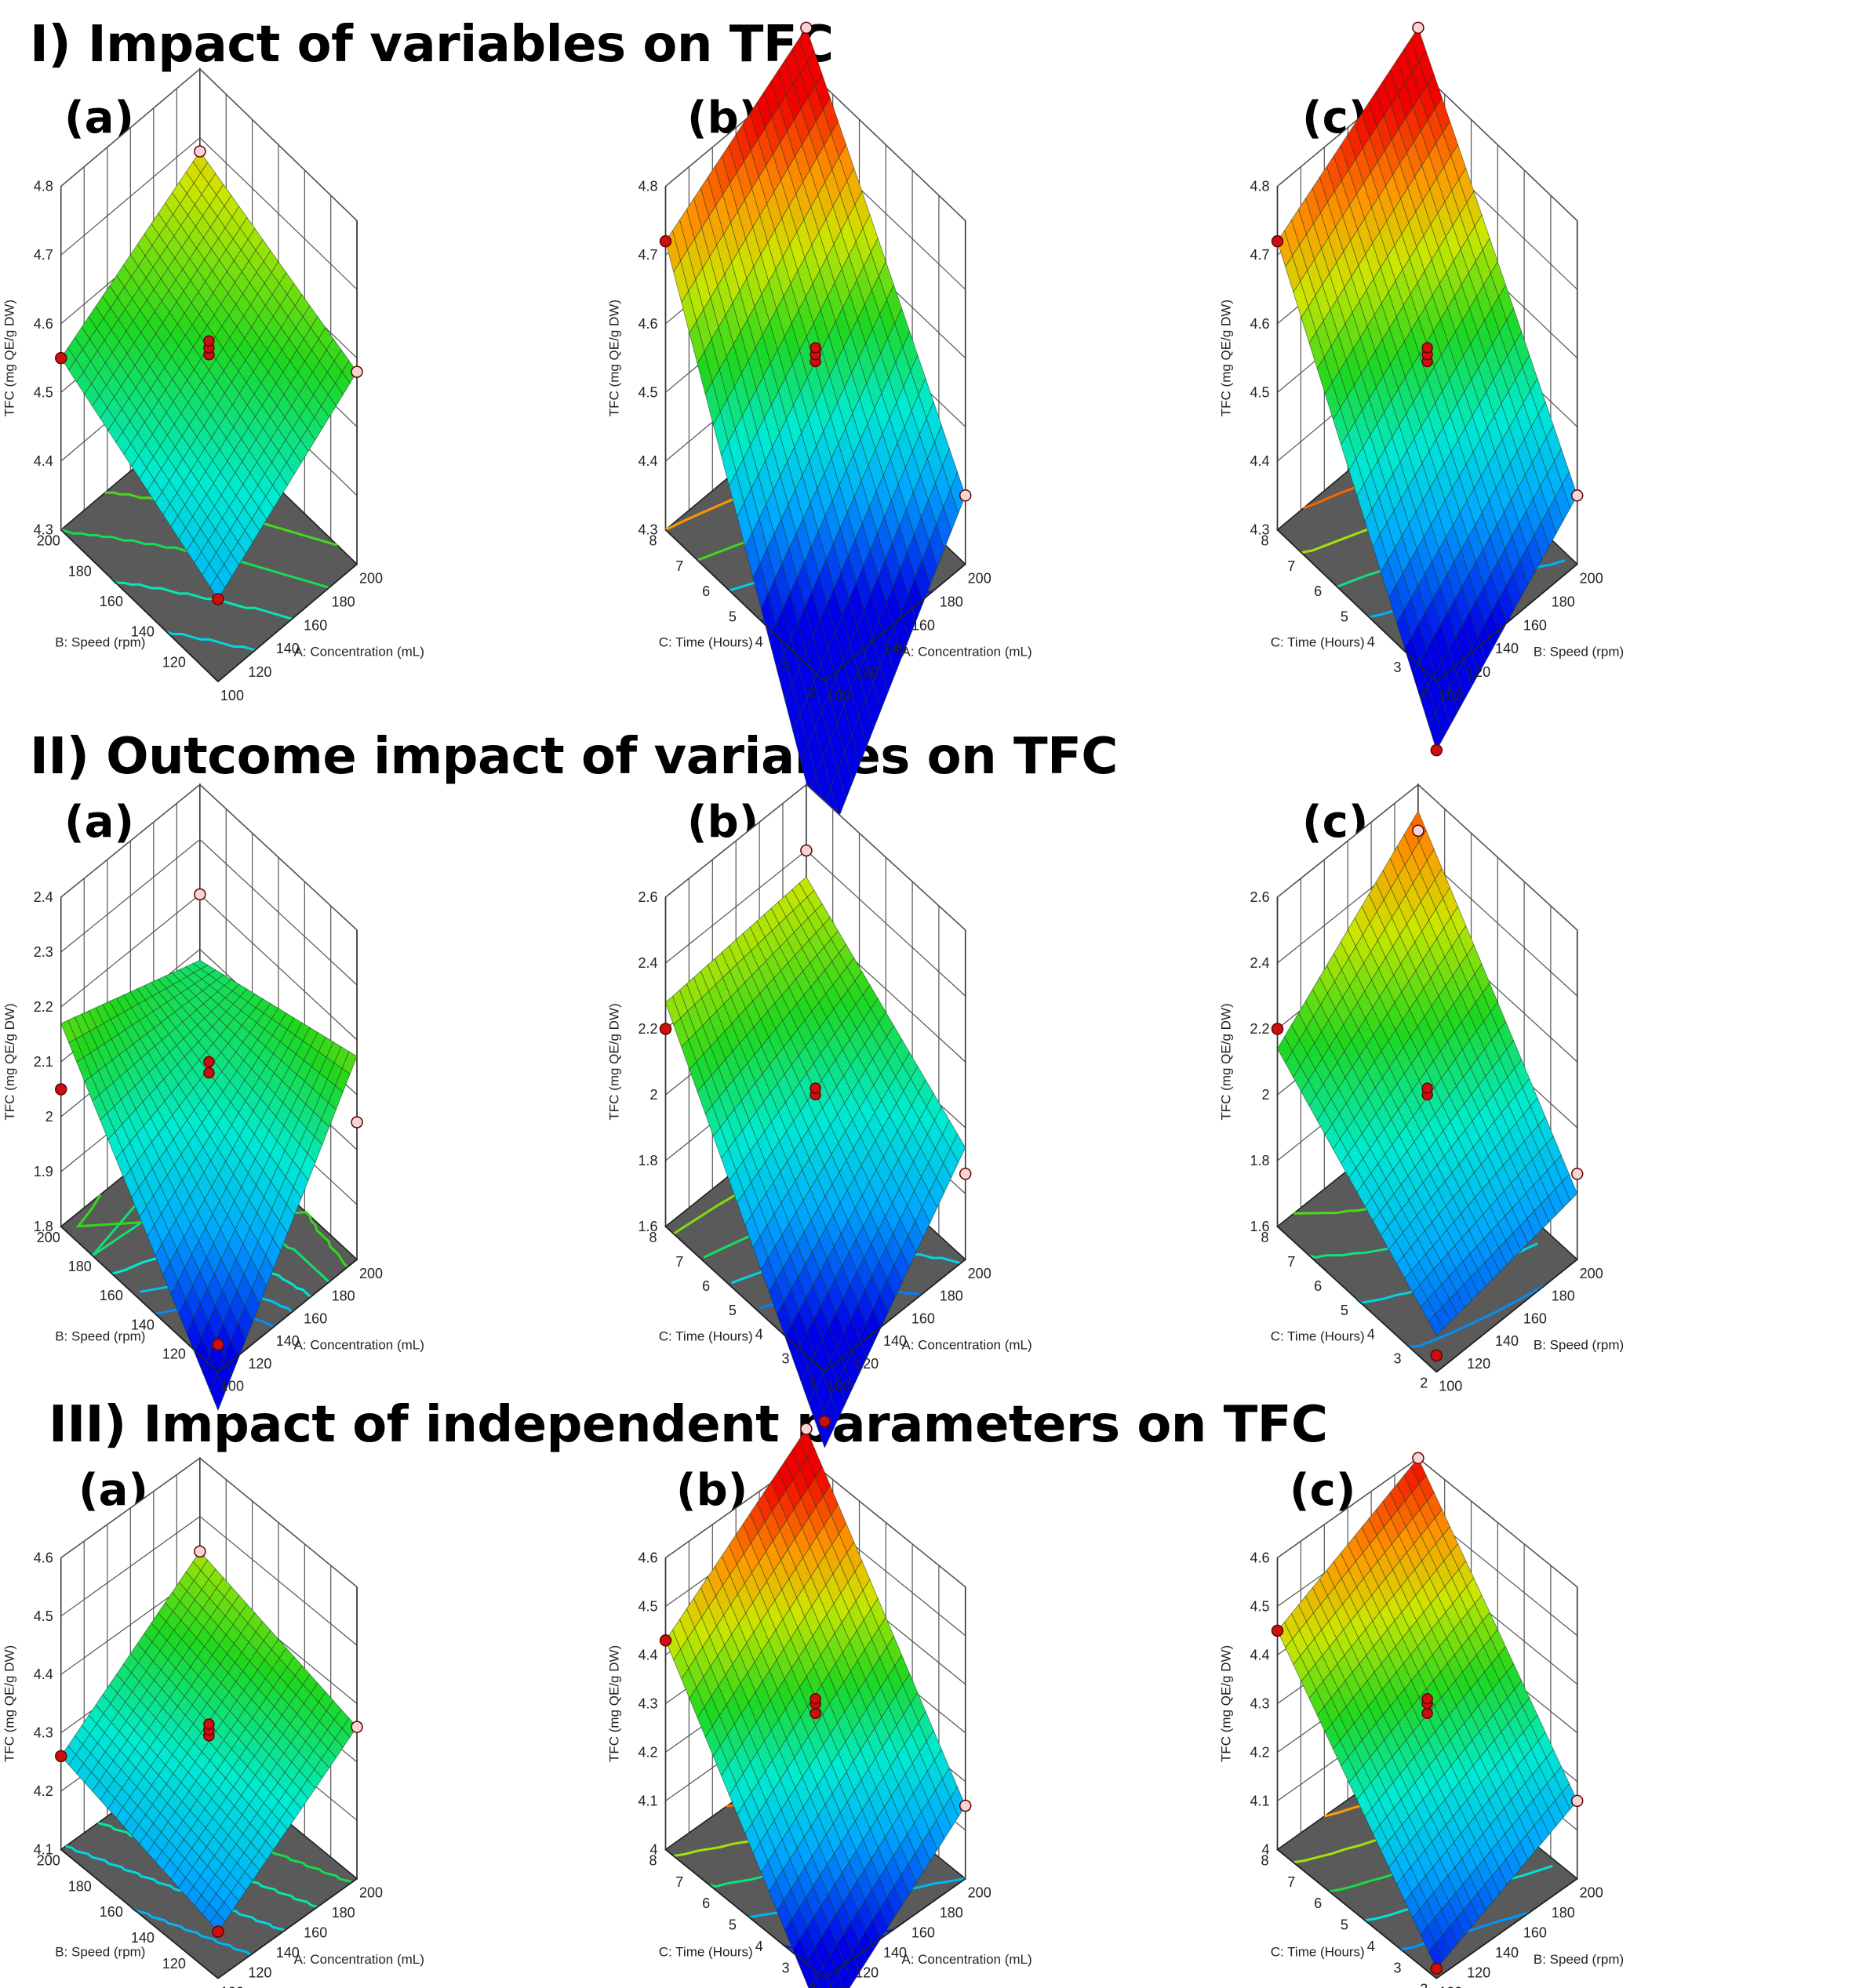 This screenshot has height=1988, width=1852. What do you see at coordinates (648, 1029) in the screenshot?
I see `z-tick-label: 2.2` at bounding box center [648, 1029].